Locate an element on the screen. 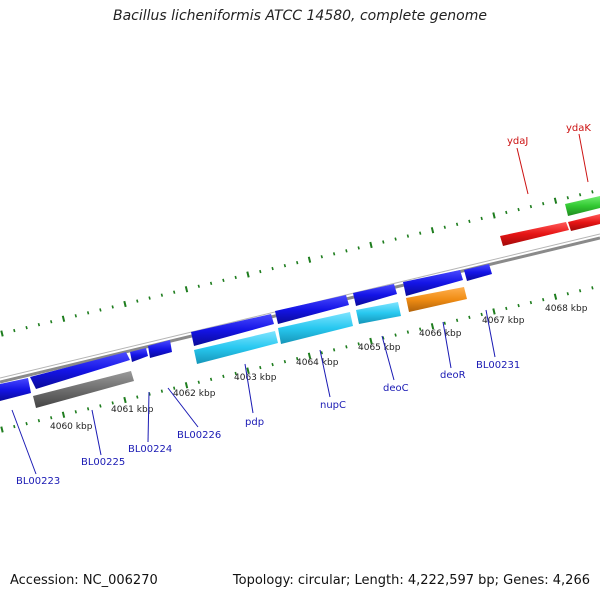 This screenshot has width=600, height=600. gene-label-nupC: nupC is located at coordinates (333, 405).